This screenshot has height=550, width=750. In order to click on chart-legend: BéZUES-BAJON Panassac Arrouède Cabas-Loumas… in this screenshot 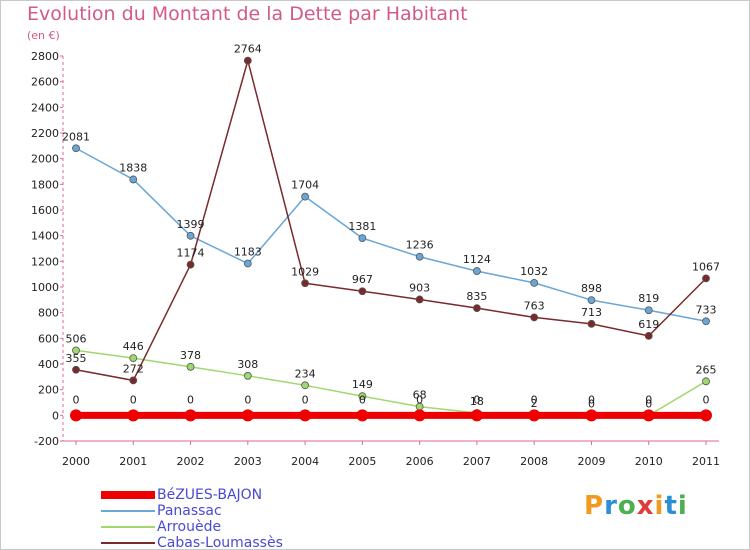, I will do `click(192, 518)`.